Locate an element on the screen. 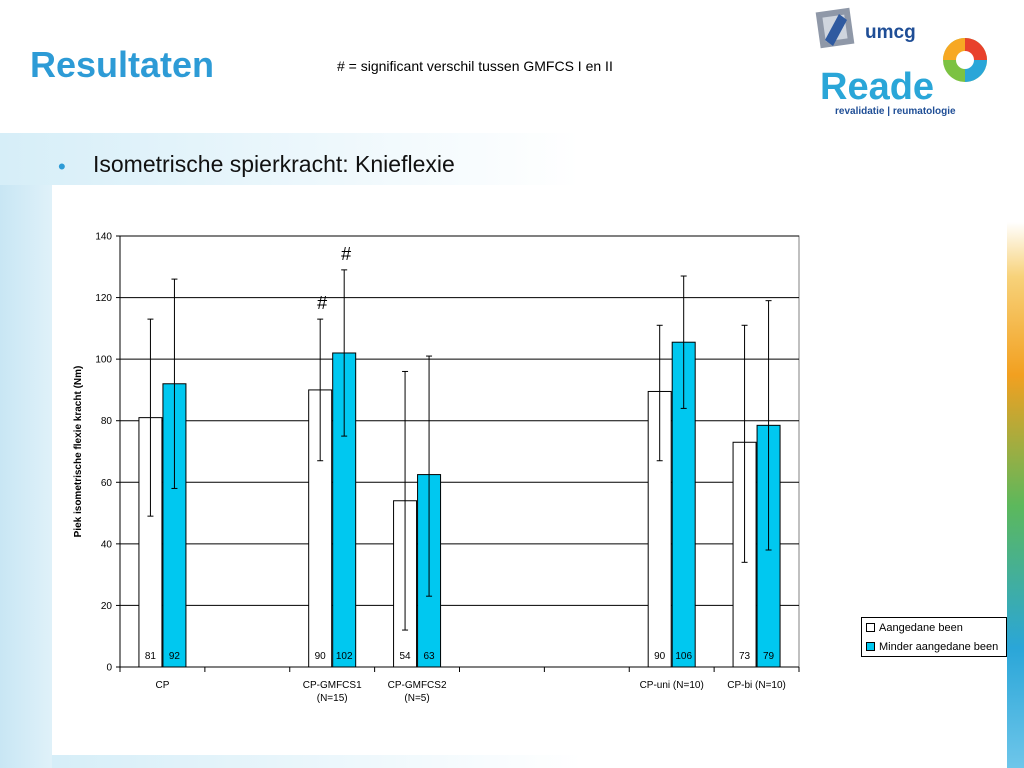  chart-legend: Aangedane been Minder aangedane been is located at coordinates (934, 637).